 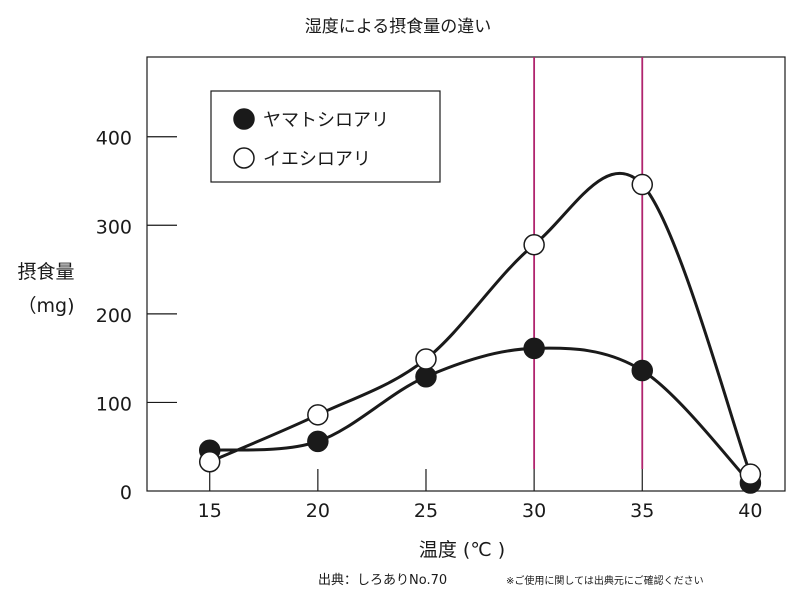 I want to click on y-axis-unit: （mg), so click(x=46, y=306).